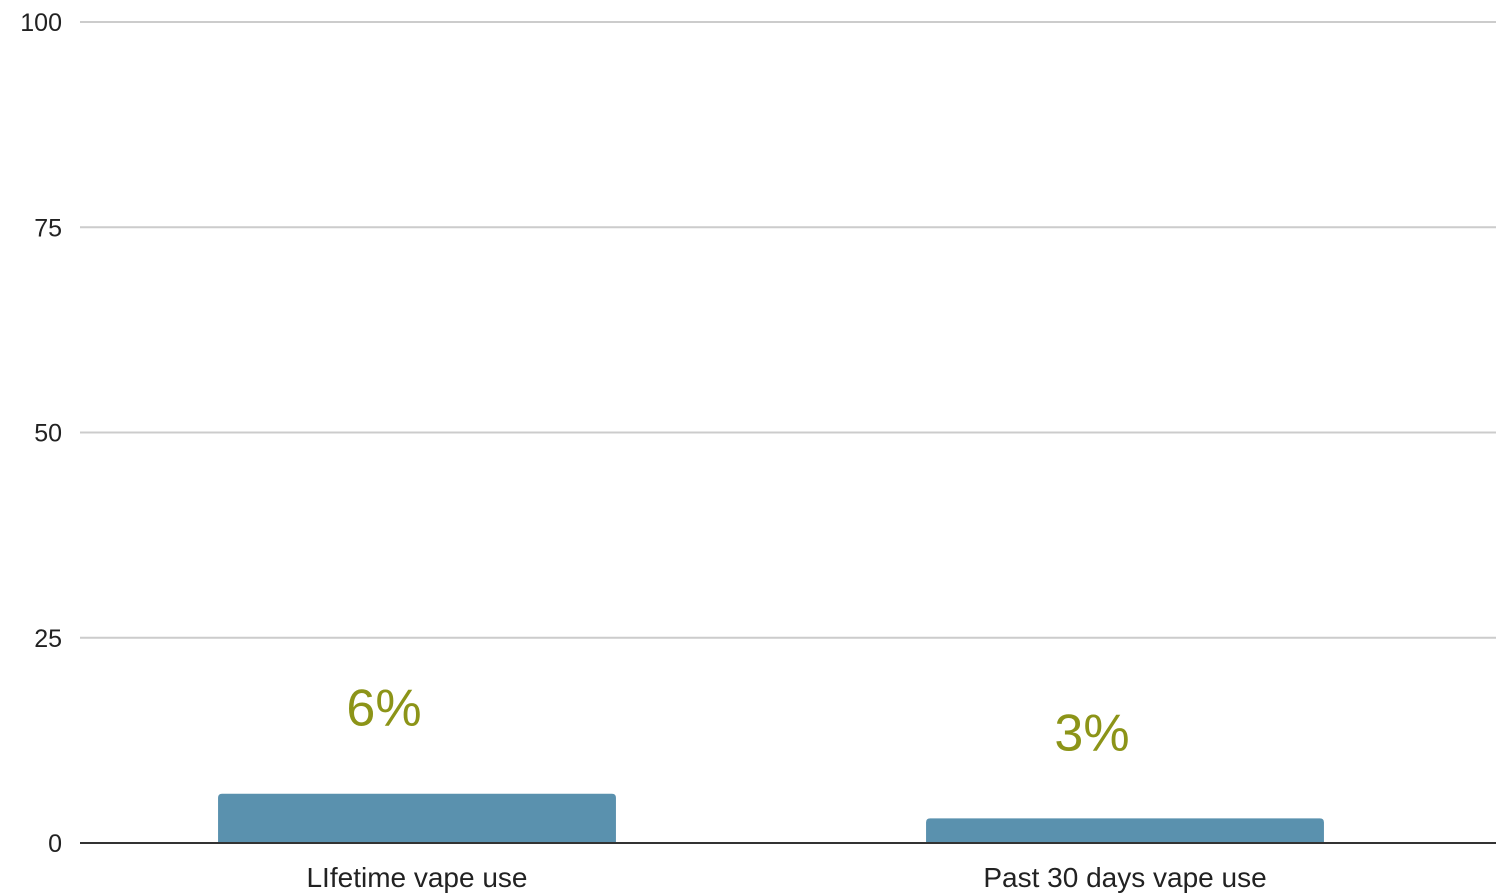 The height and width of the screenshot is (896, 1496). Describe the element at coordinates (48, 434) in the screenshot. I see `y-tick-label: 50` at that location.